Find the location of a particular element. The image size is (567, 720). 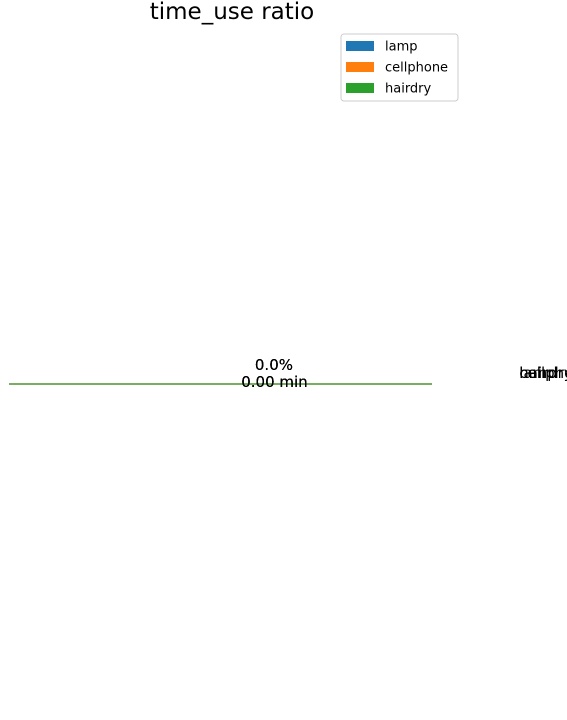

legend: lamp cellphone hairdry is located at coordinates (399, 67).